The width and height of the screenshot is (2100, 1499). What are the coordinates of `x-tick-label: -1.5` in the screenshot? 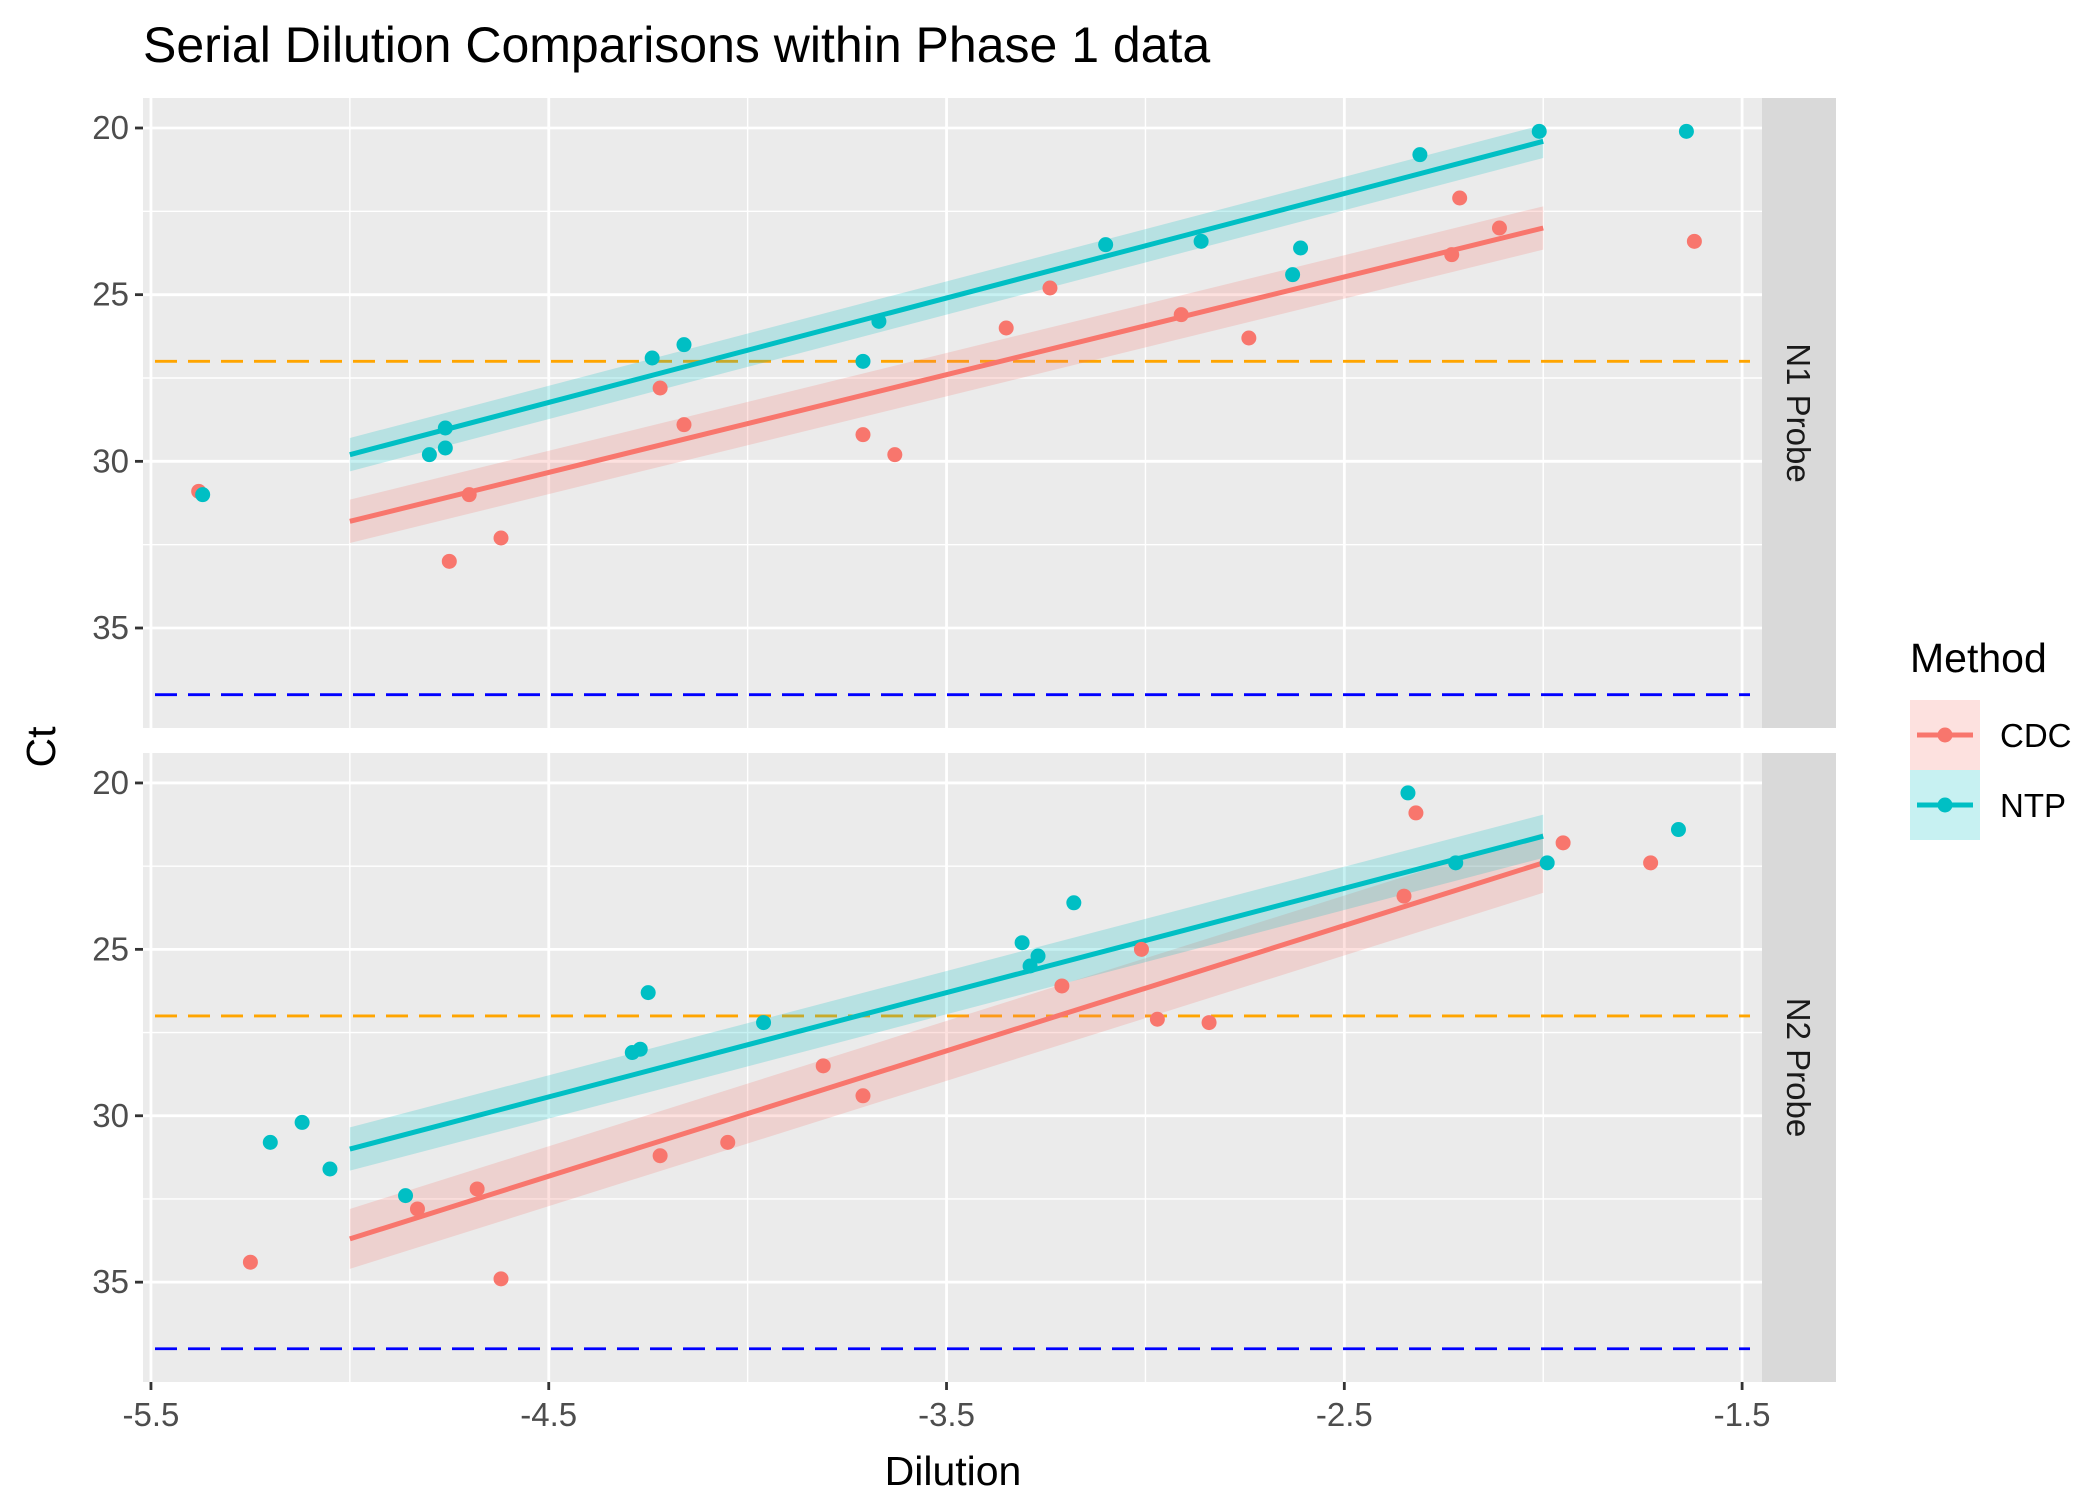 It's located at (1742, 1414).